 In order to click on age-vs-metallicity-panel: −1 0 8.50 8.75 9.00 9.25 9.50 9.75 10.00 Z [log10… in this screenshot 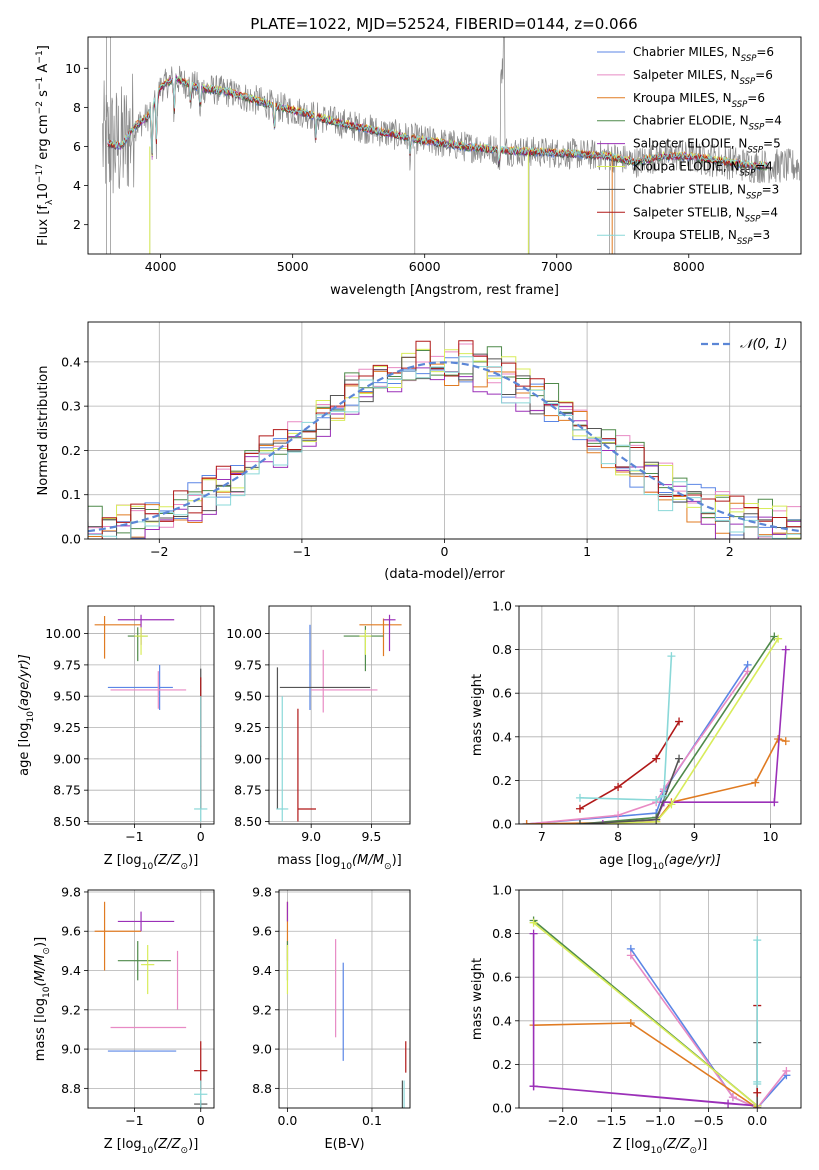, I will do `click(116, 738)`.